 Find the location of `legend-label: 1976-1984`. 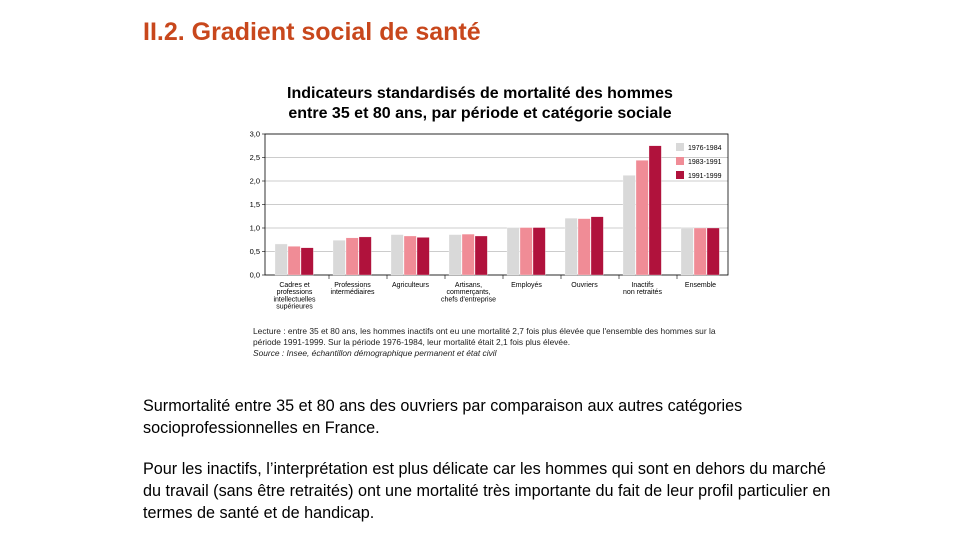

legend-label: 1976-1984 is located at coordinates (705, 148).